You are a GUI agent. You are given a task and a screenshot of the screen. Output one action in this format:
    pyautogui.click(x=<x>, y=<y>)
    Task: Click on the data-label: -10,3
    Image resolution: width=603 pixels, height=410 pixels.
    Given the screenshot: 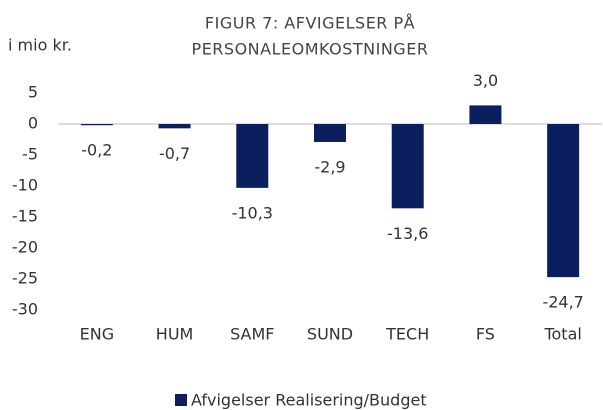 What is the action you would take?
    pyautogui.click(x=252, y=212)
    